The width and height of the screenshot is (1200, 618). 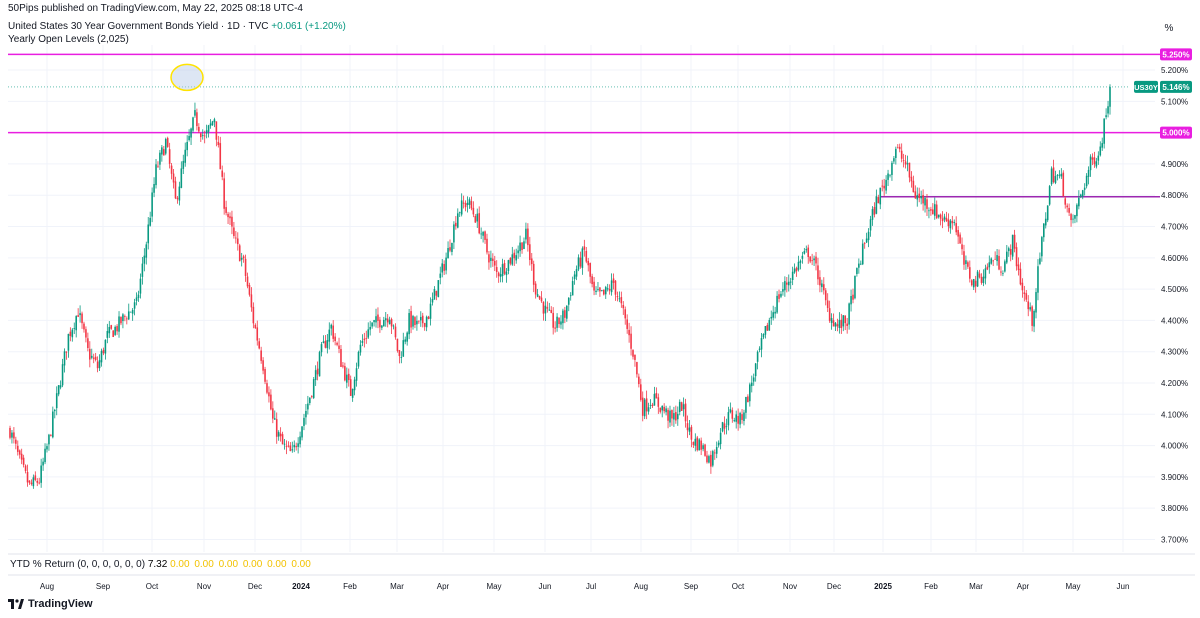 I want to click on x-tick-label: Apr, so click(x=443, y=586).